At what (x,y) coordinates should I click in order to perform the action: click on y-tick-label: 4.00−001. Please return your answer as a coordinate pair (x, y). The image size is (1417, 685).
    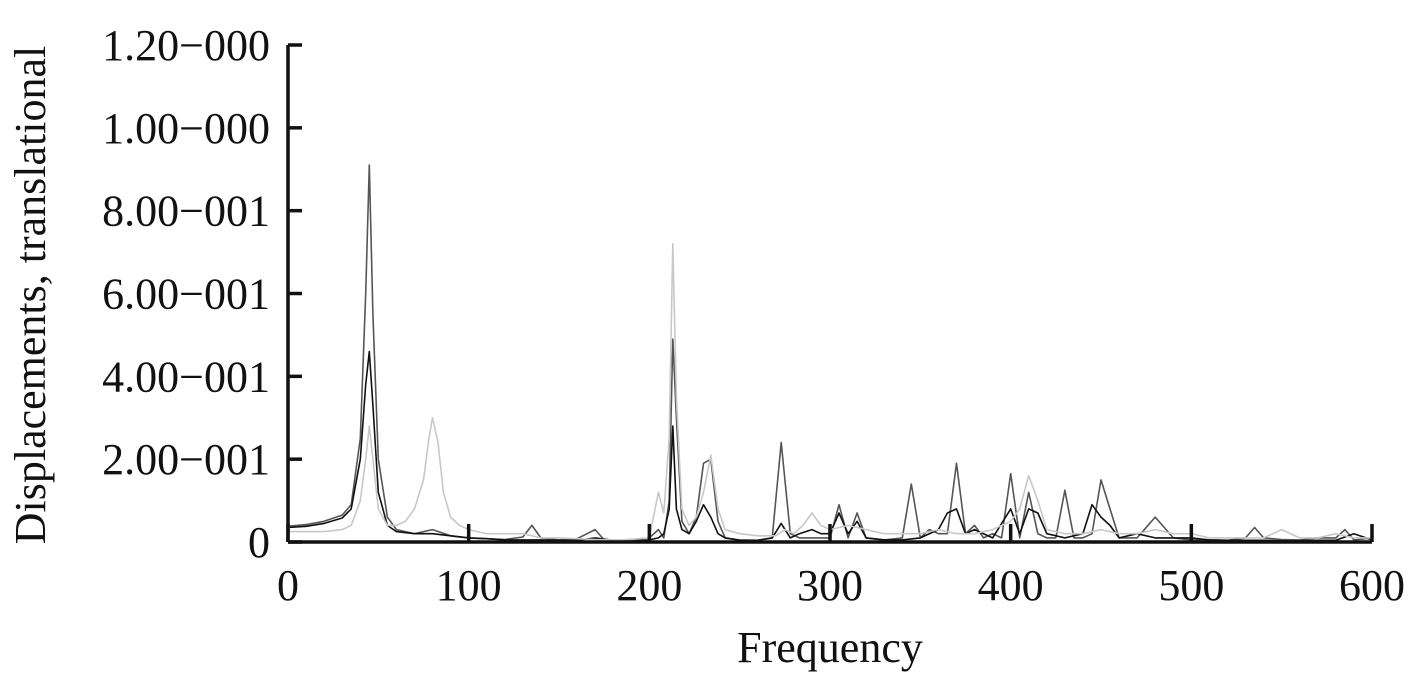
    Looking at the image, I should click on (186, 376).